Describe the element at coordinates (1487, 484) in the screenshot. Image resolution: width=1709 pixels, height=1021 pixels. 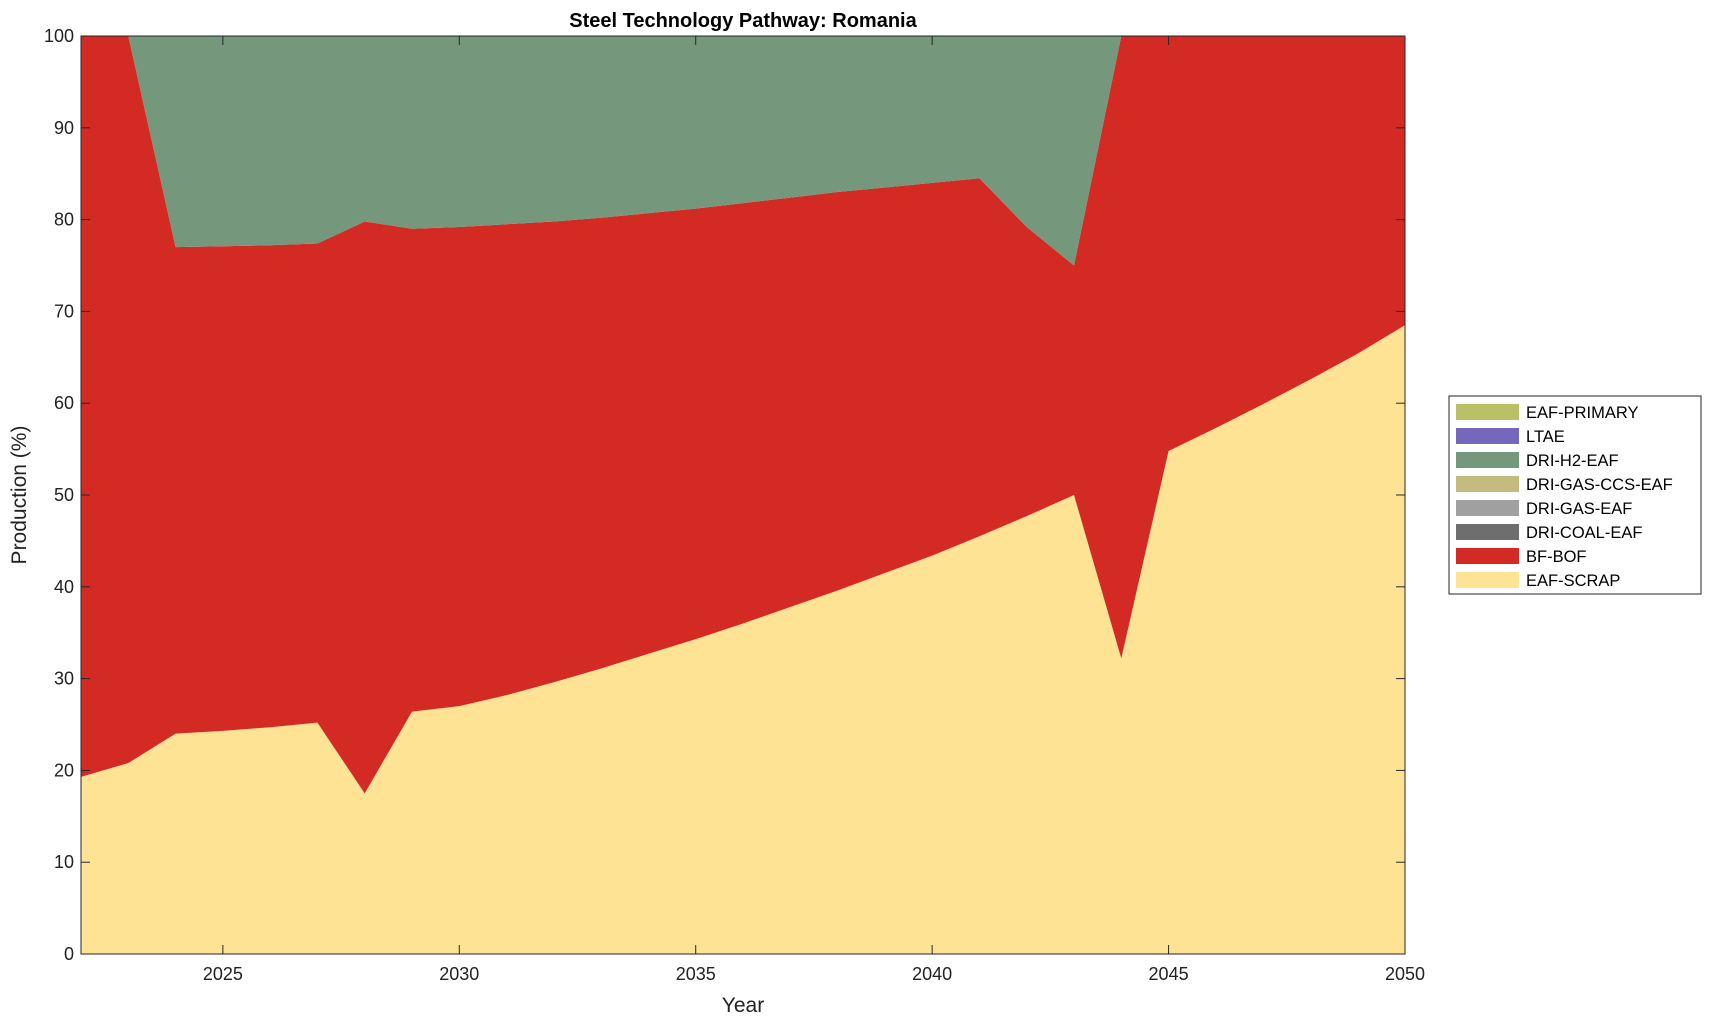
I see `legend-swatch-dri-gas-ccs-eaf` at that location.